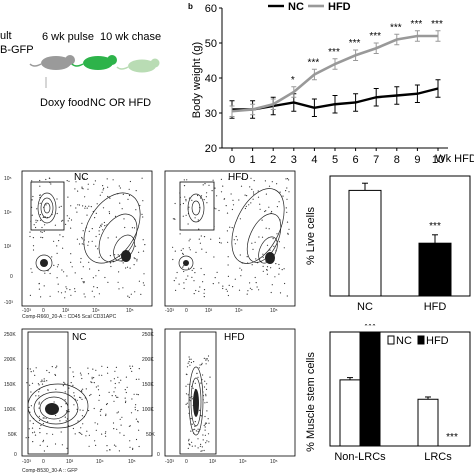  Describe the element at coordinates (355, 43) in the screenshot. I see `significance-label: ***` at that location.